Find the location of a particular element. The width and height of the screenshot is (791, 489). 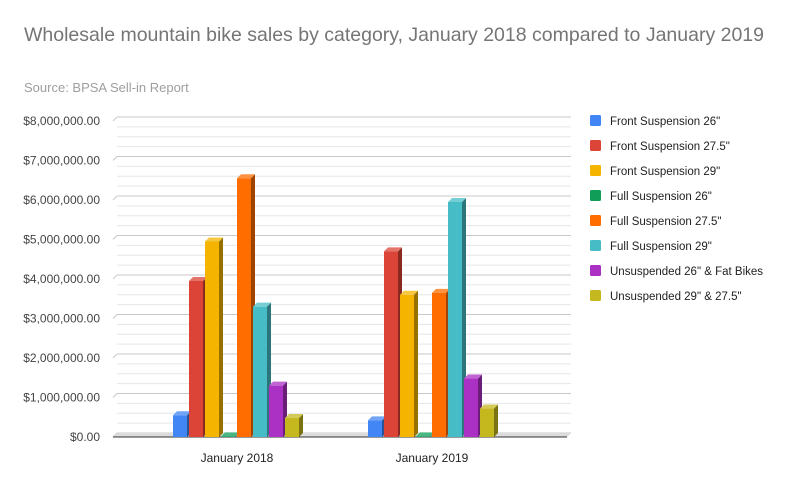

legend-label: Full Suspension 29" is located at coordinates (661, 247).